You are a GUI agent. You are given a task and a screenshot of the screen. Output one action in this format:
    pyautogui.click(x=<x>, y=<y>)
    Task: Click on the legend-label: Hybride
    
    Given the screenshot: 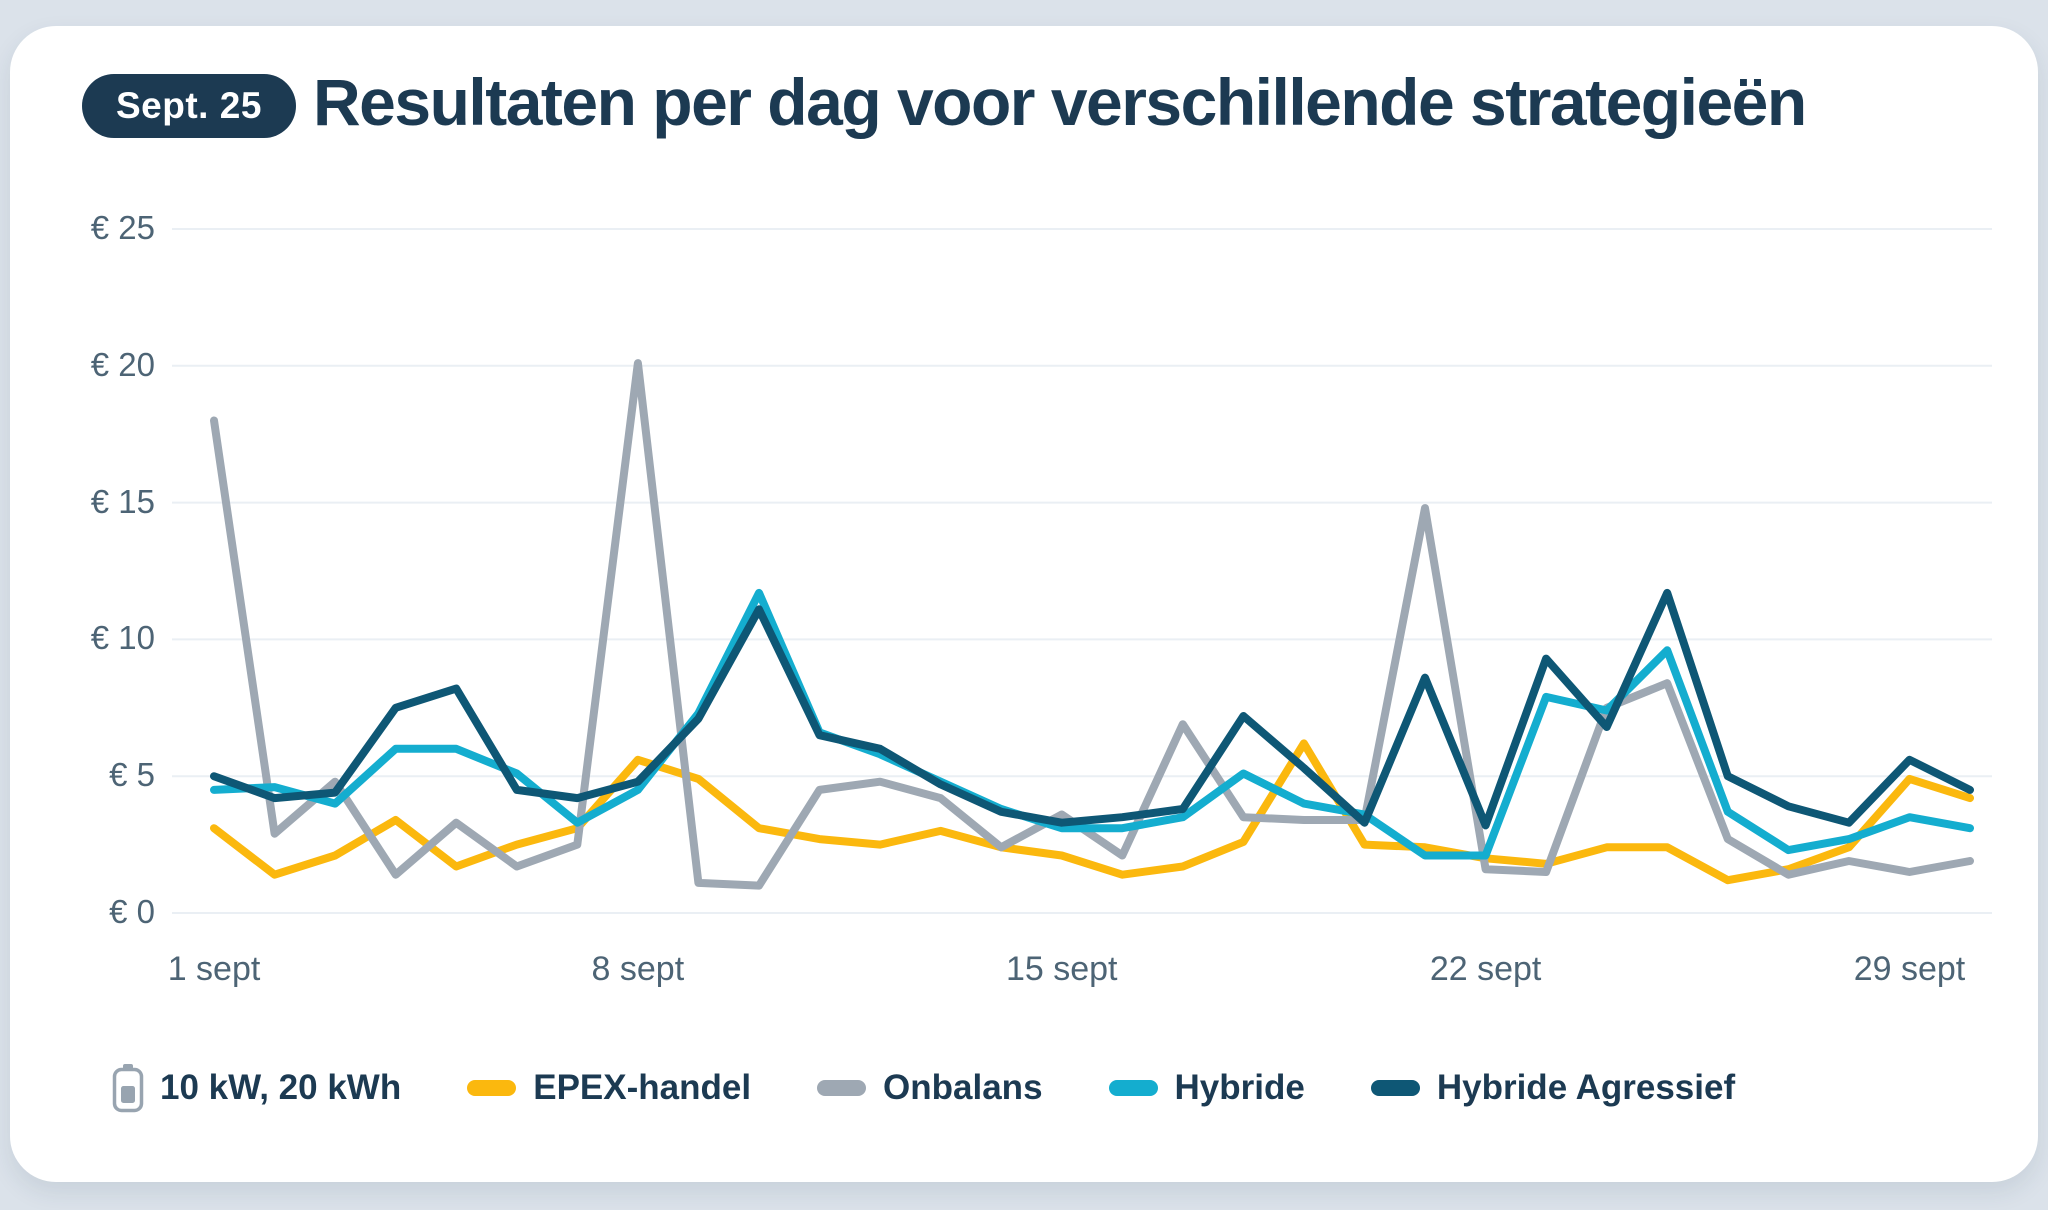 What is the action you would take?
    pyautogui.click(x=1239, y=1087)
    